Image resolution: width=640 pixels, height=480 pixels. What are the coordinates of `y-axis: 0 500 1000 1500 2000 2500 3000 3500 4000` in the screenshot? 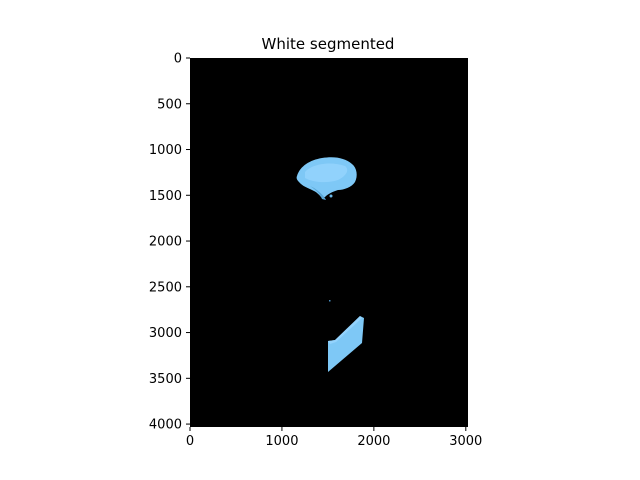 It's located at (169, 242).